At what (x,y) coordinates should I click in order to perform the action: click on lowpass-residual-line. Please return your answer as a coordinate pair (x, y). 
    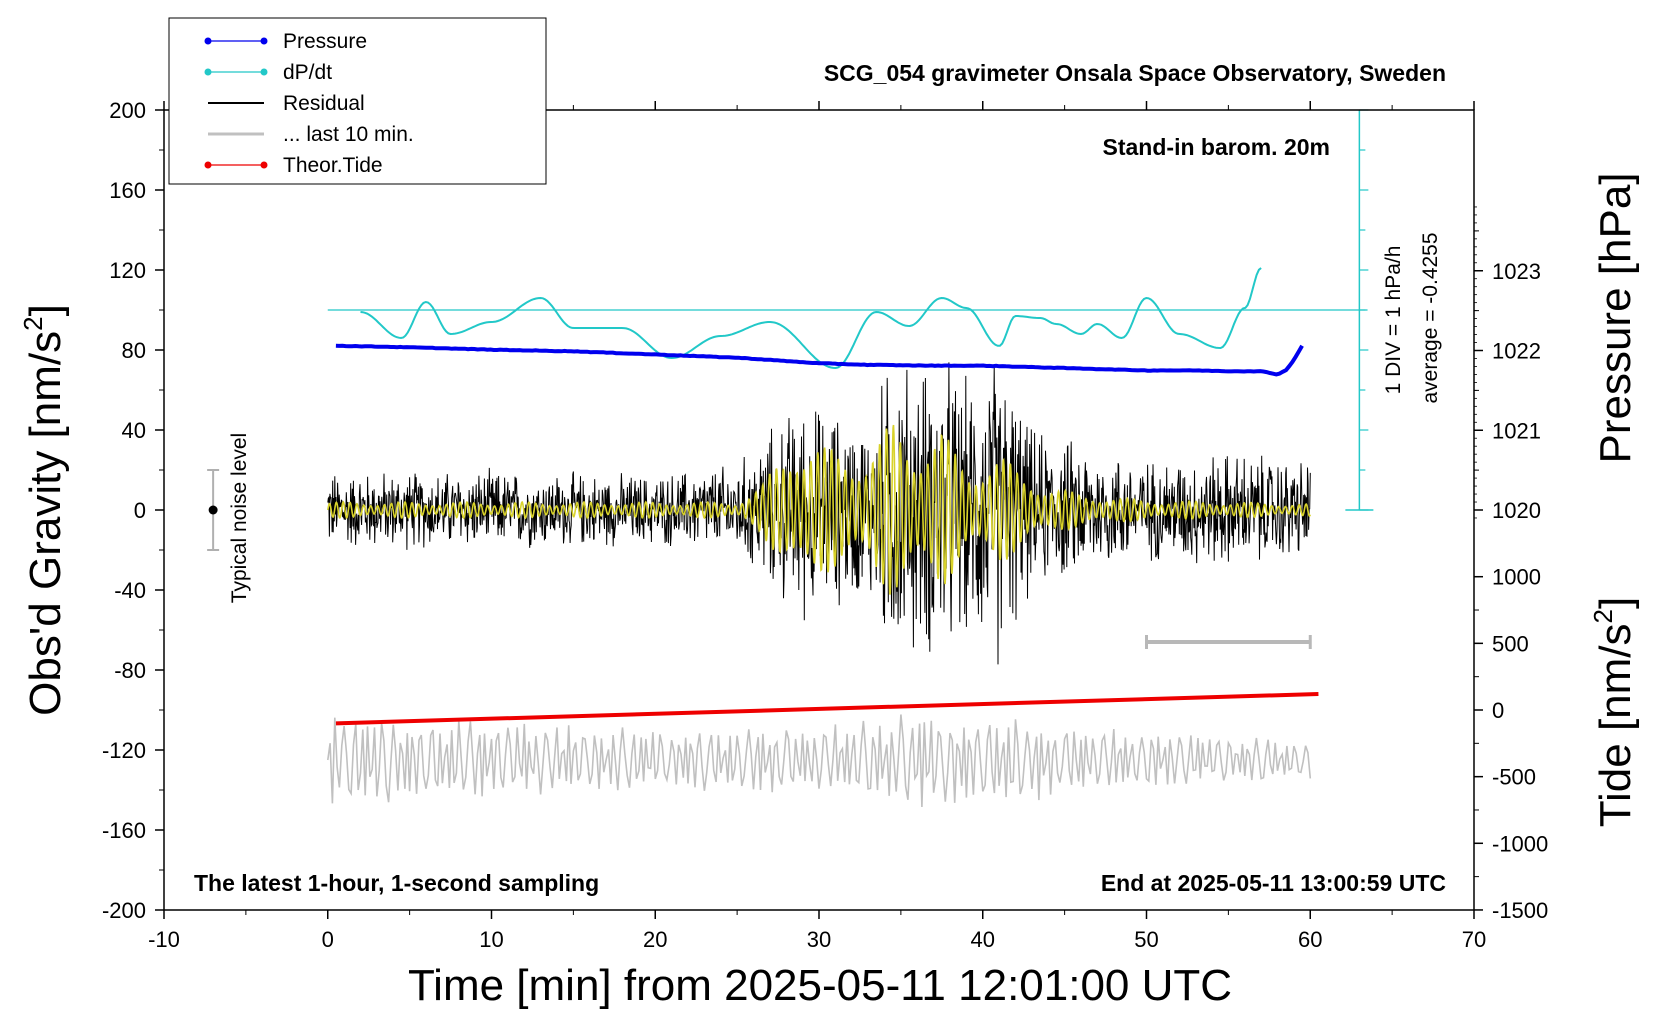
    Looking at the image, I should click on (819, 509).